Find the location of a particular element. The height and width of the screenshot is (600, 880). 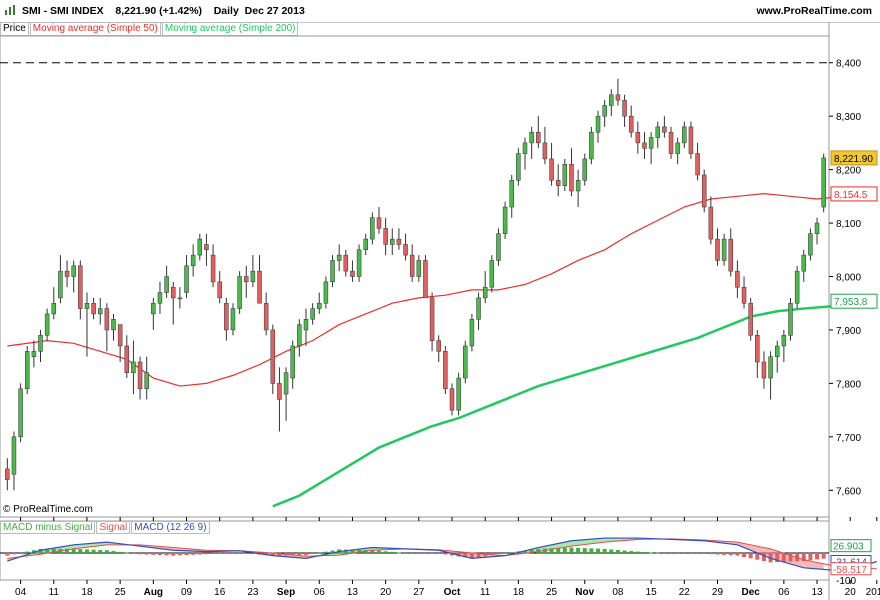

macd-badge-hist is located at coordinates (851, 546).